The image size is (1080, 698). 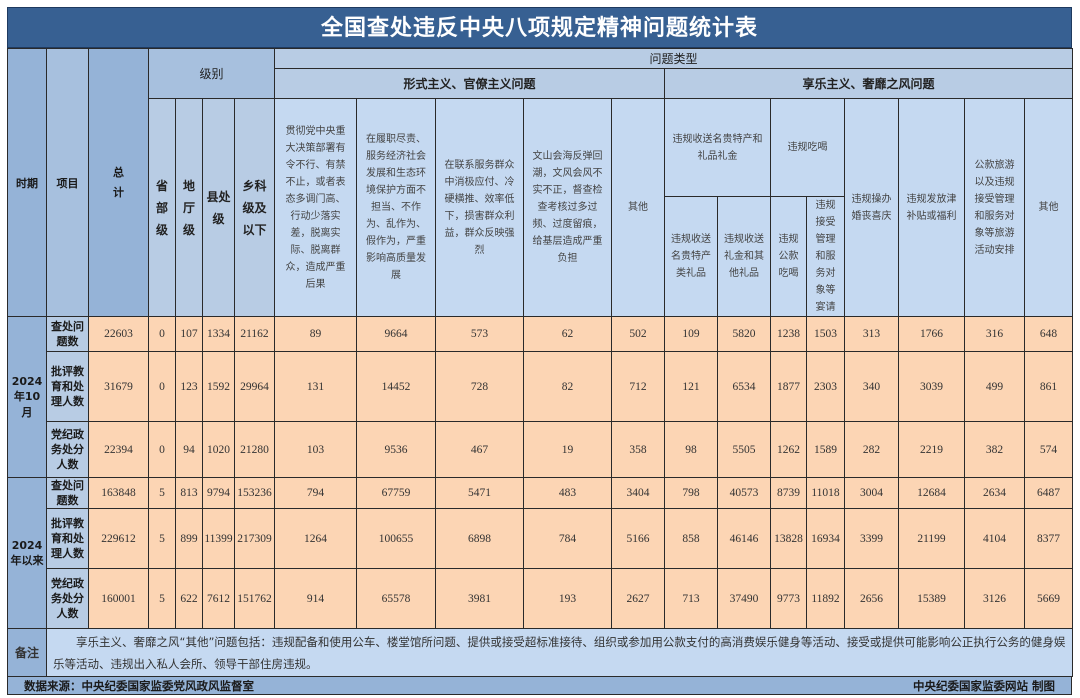 What do you see at coordinates (539, 686) in the screenshot?
I see `footer: 数据来源：中央纪委国家监委党风政风监督室 中央纪委国家监委网站 制图` at bounding box center [539, 686].